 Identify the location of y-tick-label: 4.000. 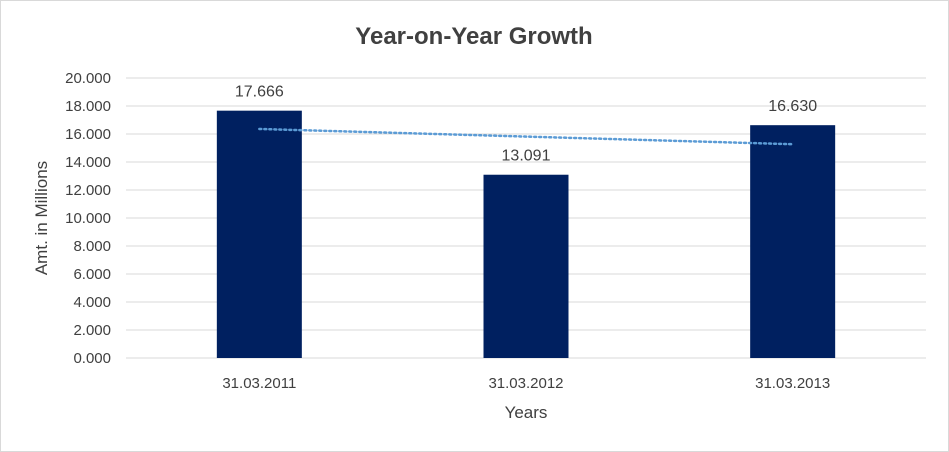
(92, 302).